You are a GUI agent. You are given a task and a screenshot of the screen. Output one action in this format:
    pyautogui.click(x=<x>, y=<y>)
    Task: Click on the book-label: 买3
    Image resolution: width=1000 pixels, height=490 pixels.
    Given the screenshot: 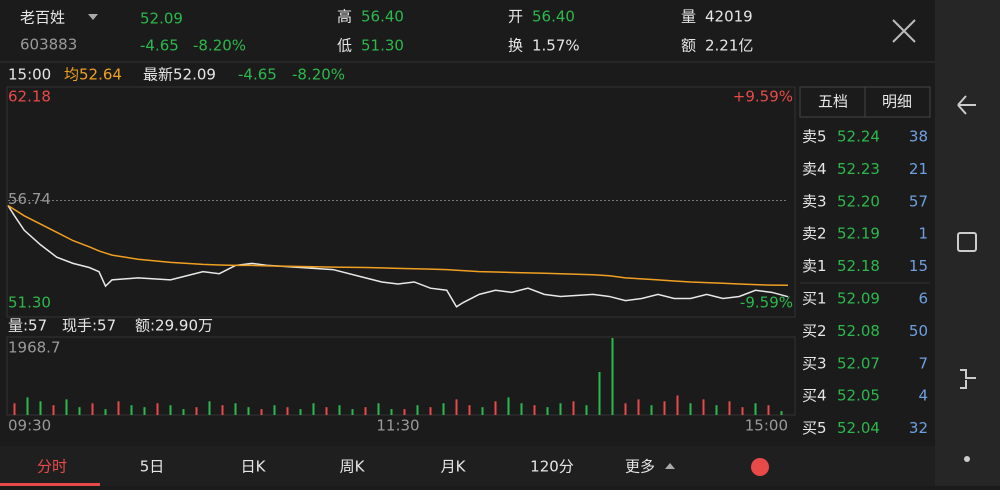 What is the action you would take?
    pyautogui.click(x=814, y=363)
    